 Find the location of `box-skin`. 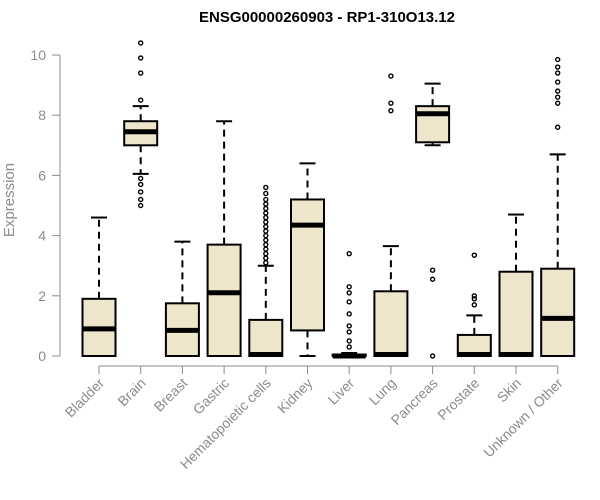

box-skin is located at coordinates (516, 285).